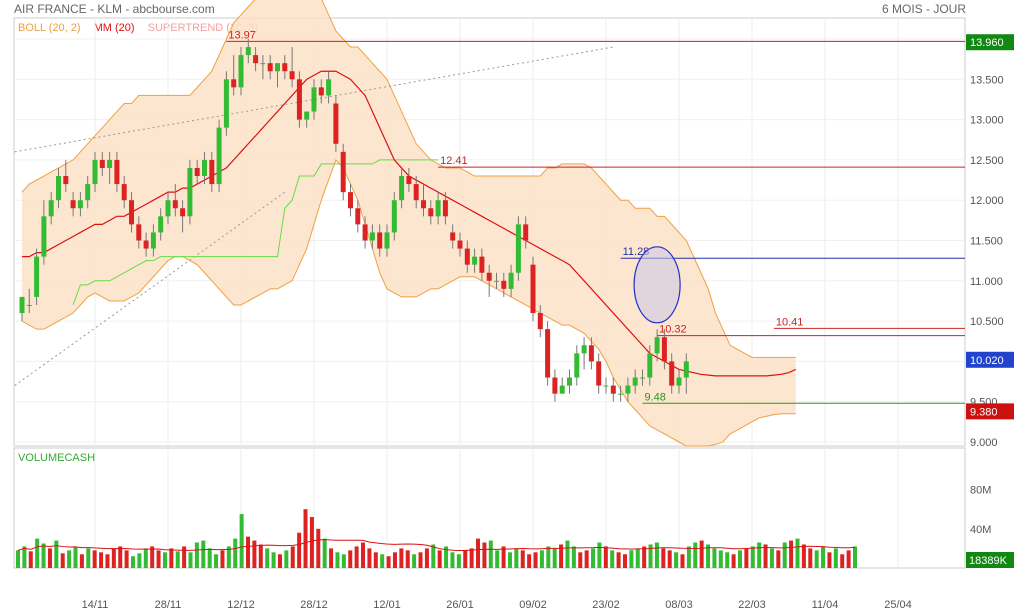 This screenshot has width=1014, height=614. What do you see at coordinates (987, 322) in the screenshot?
I see `y-tick-label: 10.500` at bounding box center [987, 322].